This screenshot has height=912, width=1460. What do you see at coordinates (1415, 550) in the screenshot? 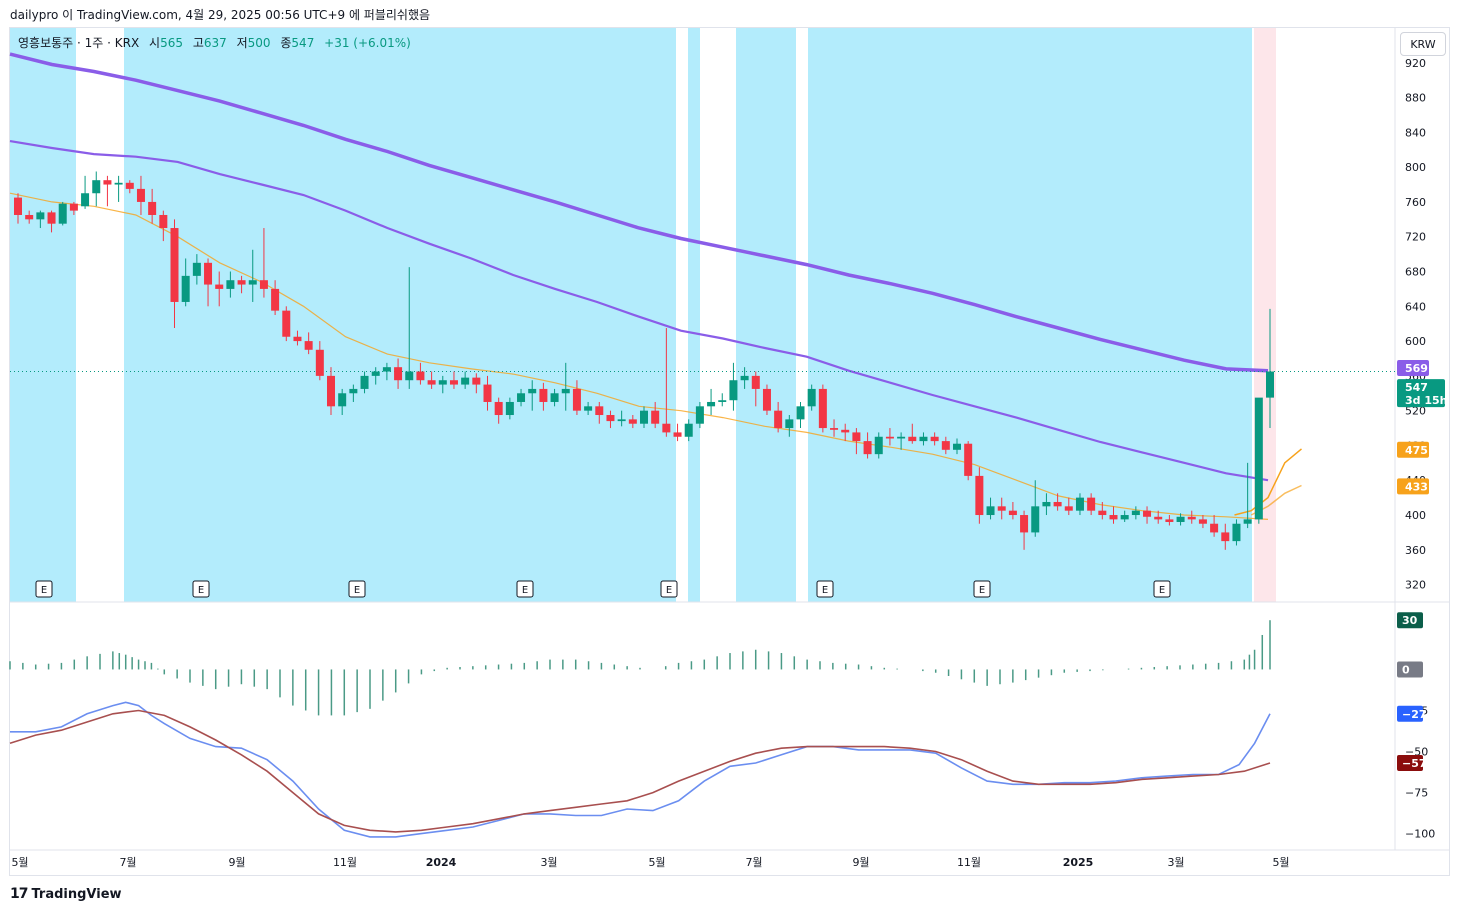
I see `price-tick-label: 360` at bounding box center [1415, 550].